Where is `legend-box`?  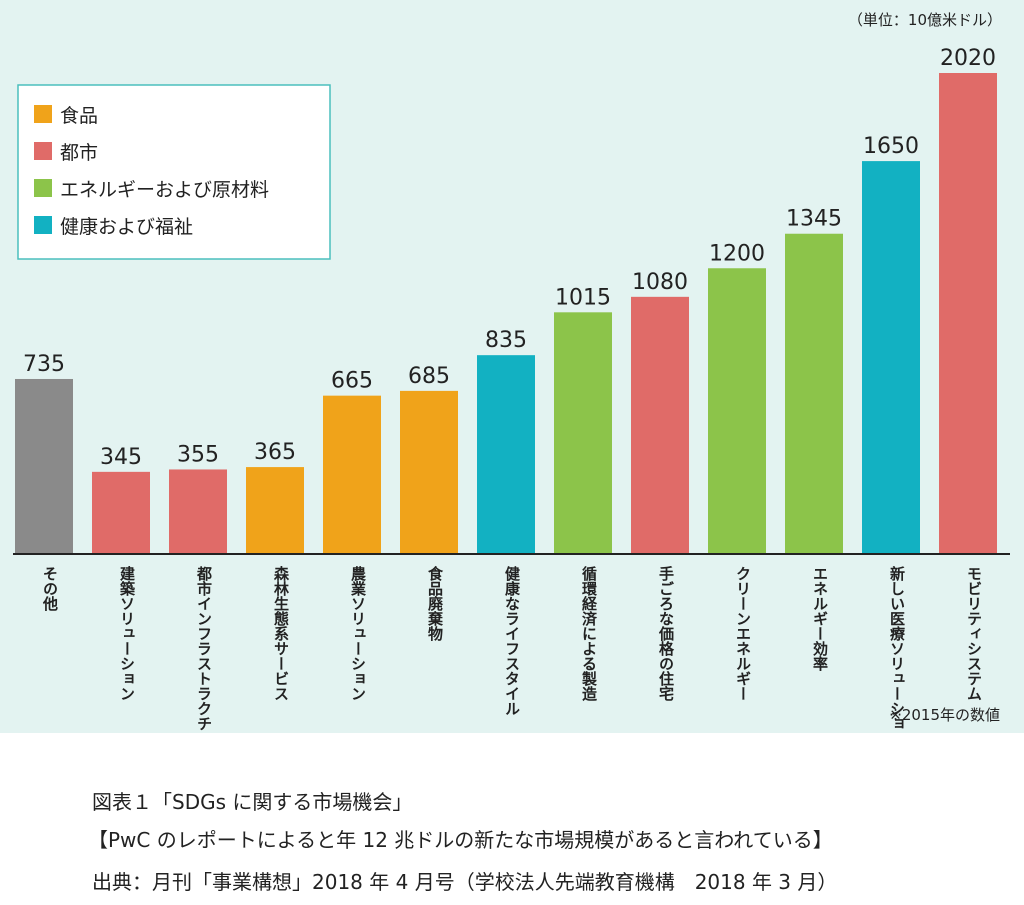
legend-box is located at coordinates (174, 172).